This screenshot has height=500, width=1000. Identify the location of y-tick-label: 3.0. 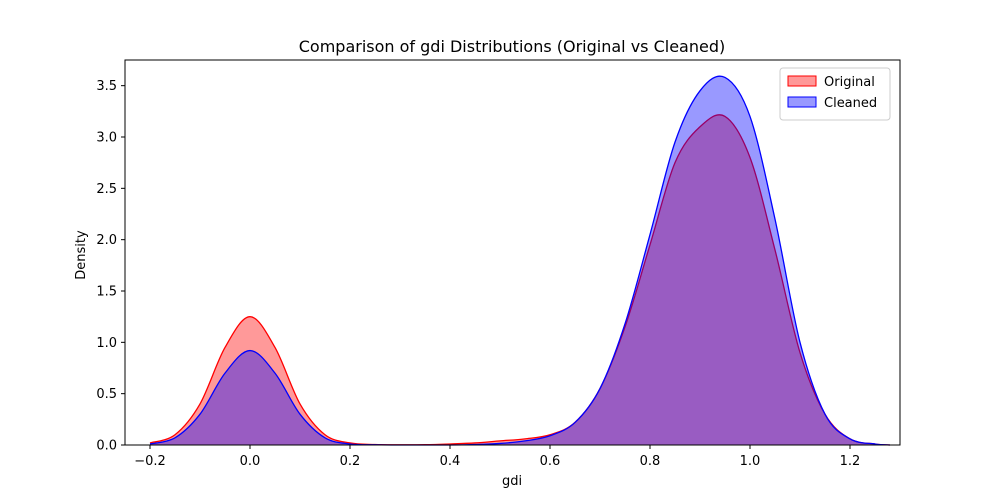
(106, 138).